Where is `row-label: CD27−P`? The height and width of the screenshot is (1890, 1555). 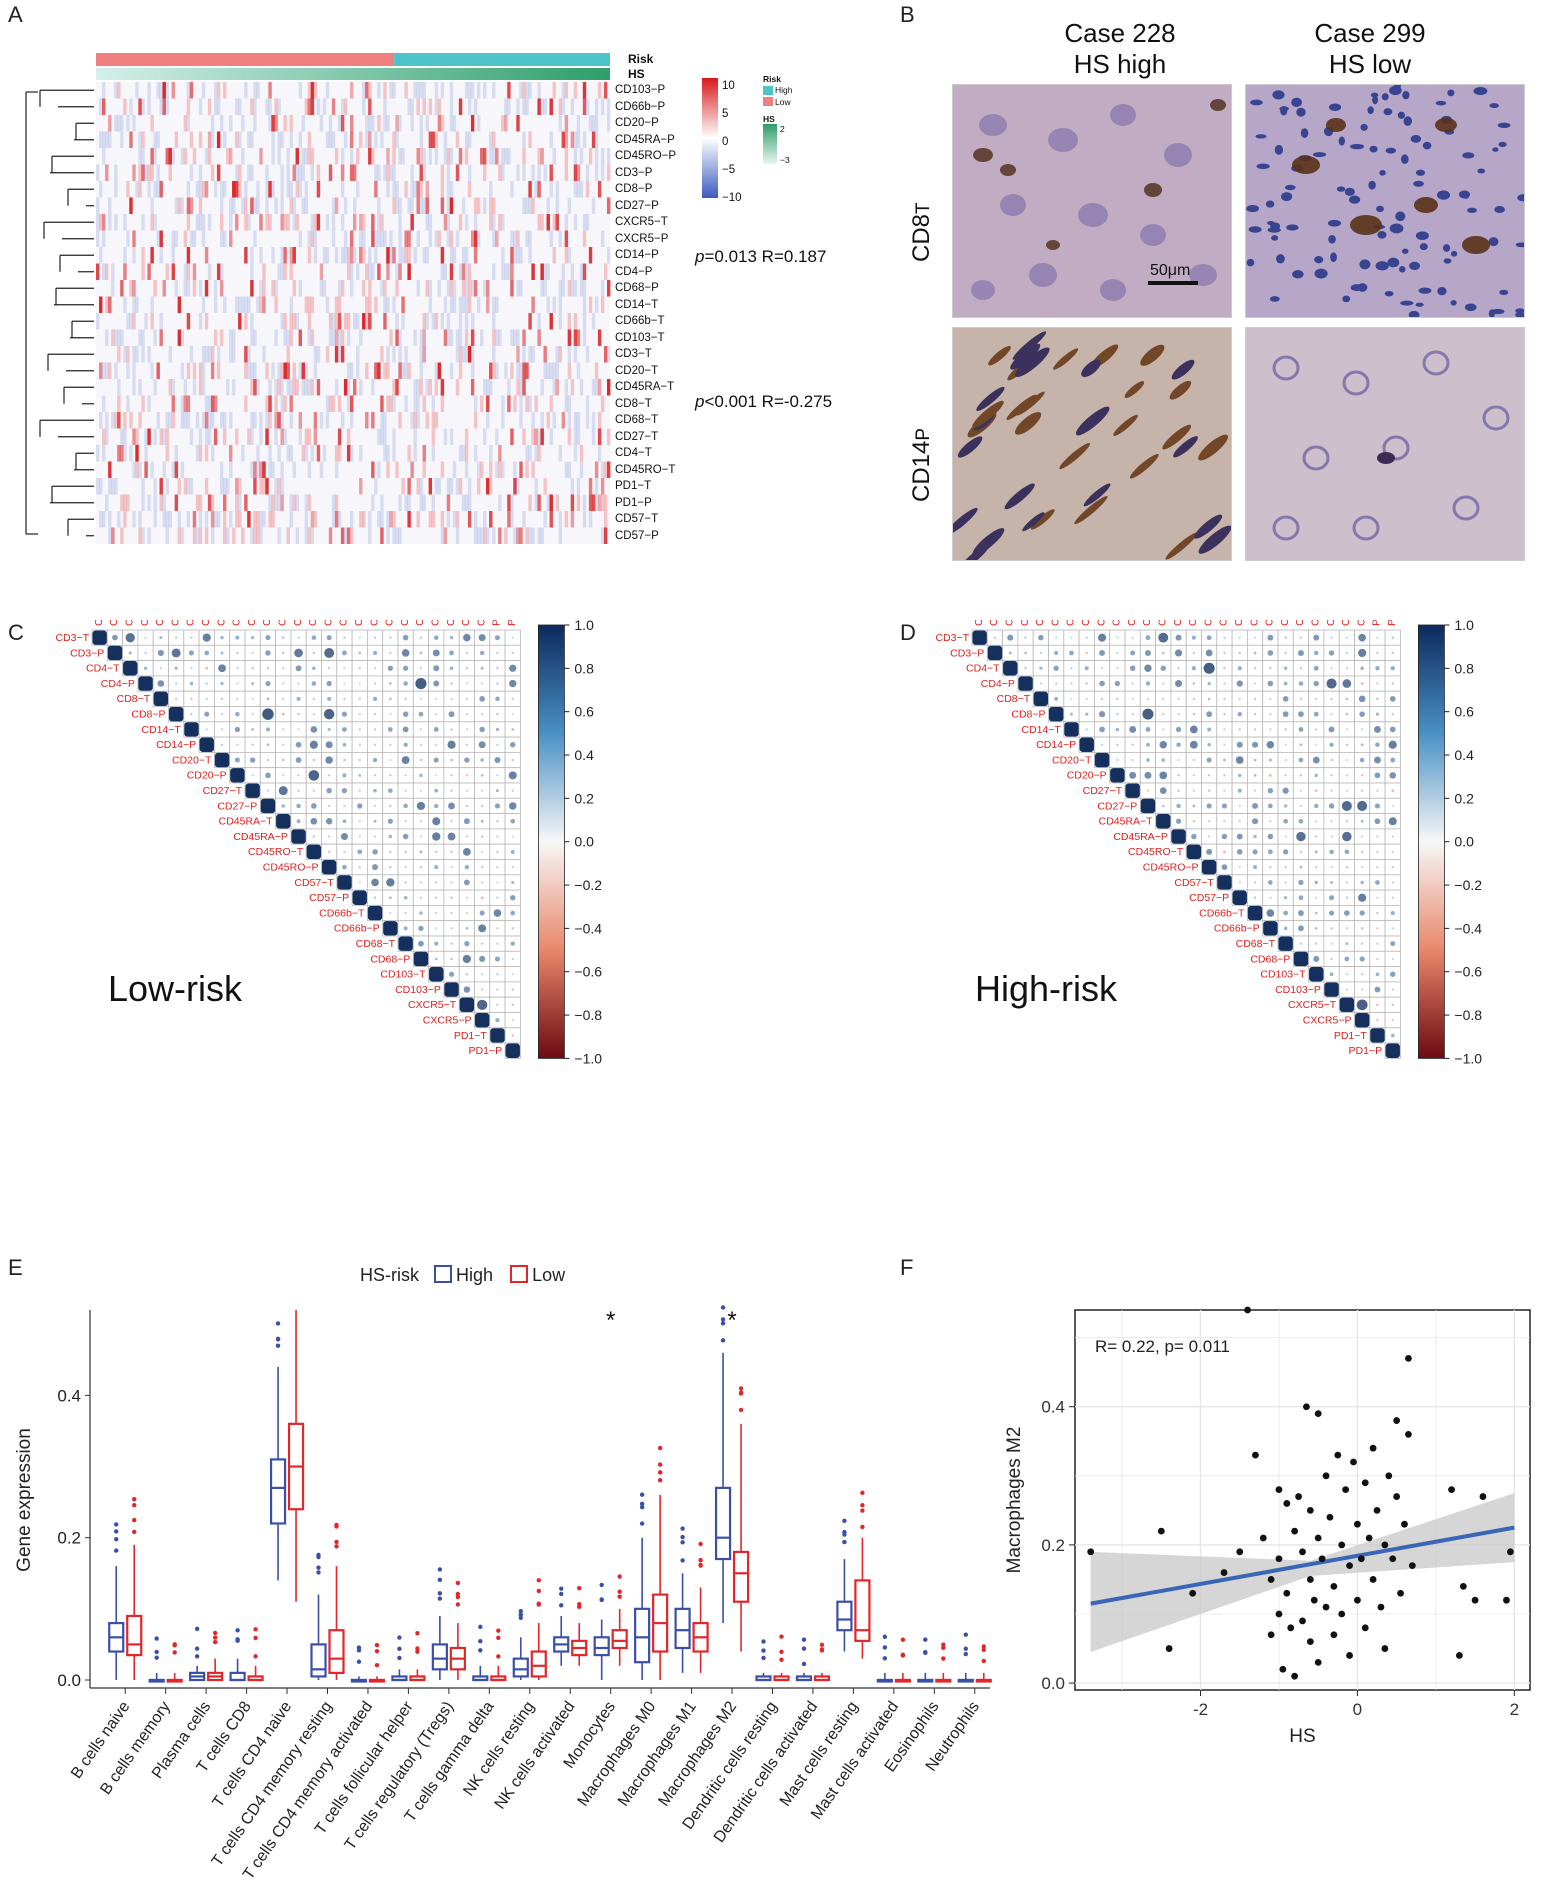 row-label: CD27−P is located at coordinates (237, 806).